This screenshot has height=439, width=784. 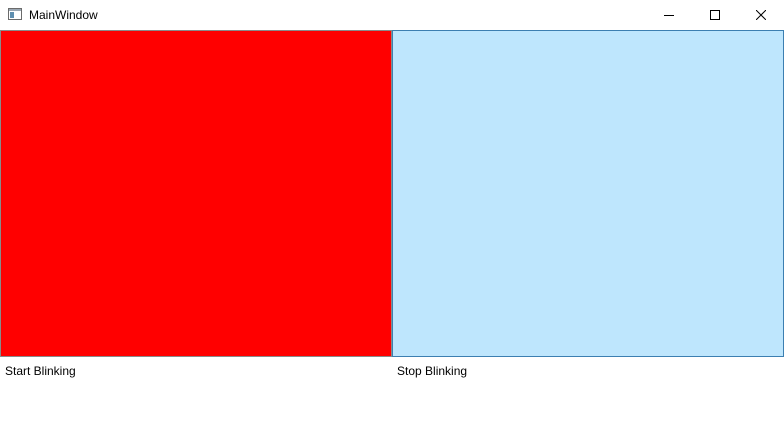 I want to click on title-bar: MainWindow, so click(x=392, y=15).